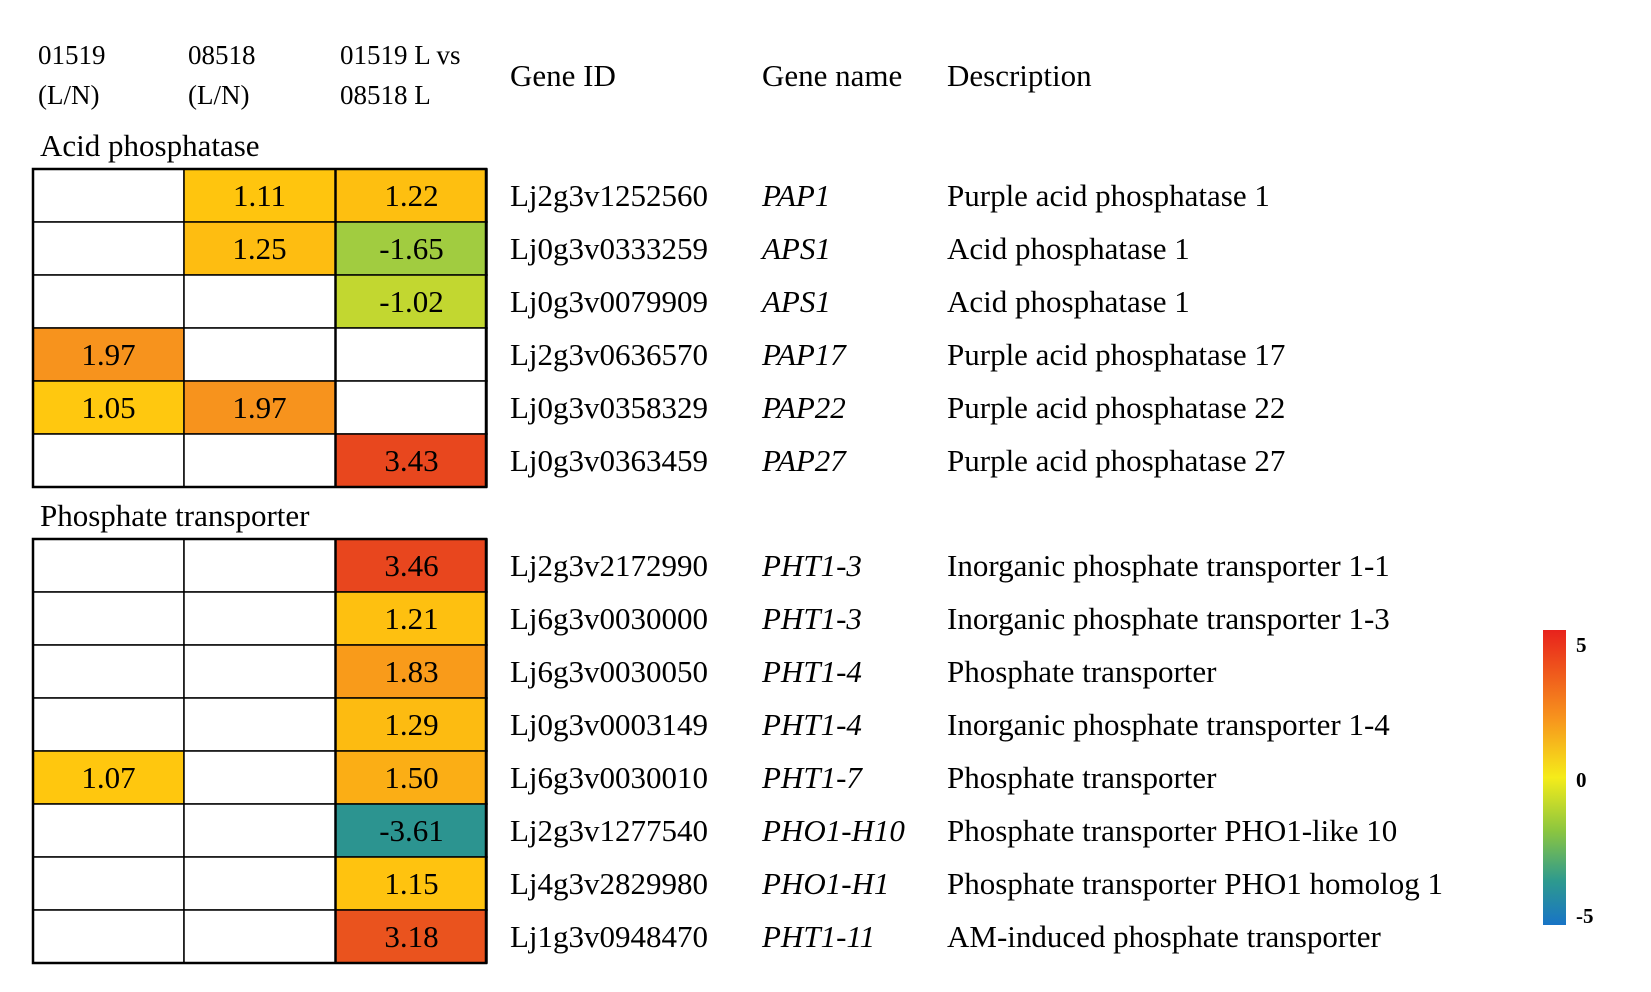 This screenshot has height=992, width=1651. What do you see at coordinates (108, 407) in the screenshot?
I see `cell-value-label: 1.05` at bounding box center [108, 407].